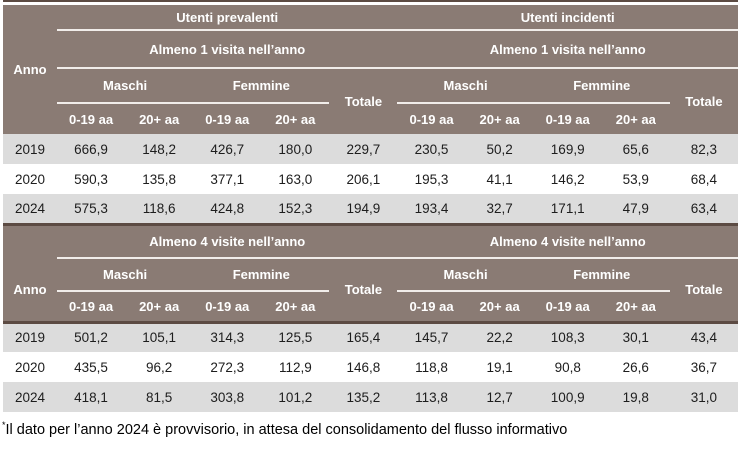  Describe the element at coordinates (635, 336) in the screenshot. I see `value-cell: 30,1` at that location.